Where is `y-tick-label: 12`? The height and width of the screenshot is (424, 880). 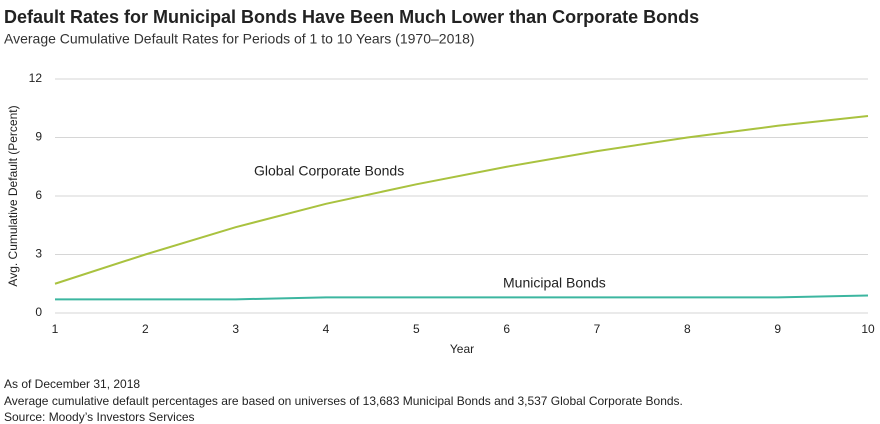 y-tick-label: 12 is located at coordinates (36, 78).